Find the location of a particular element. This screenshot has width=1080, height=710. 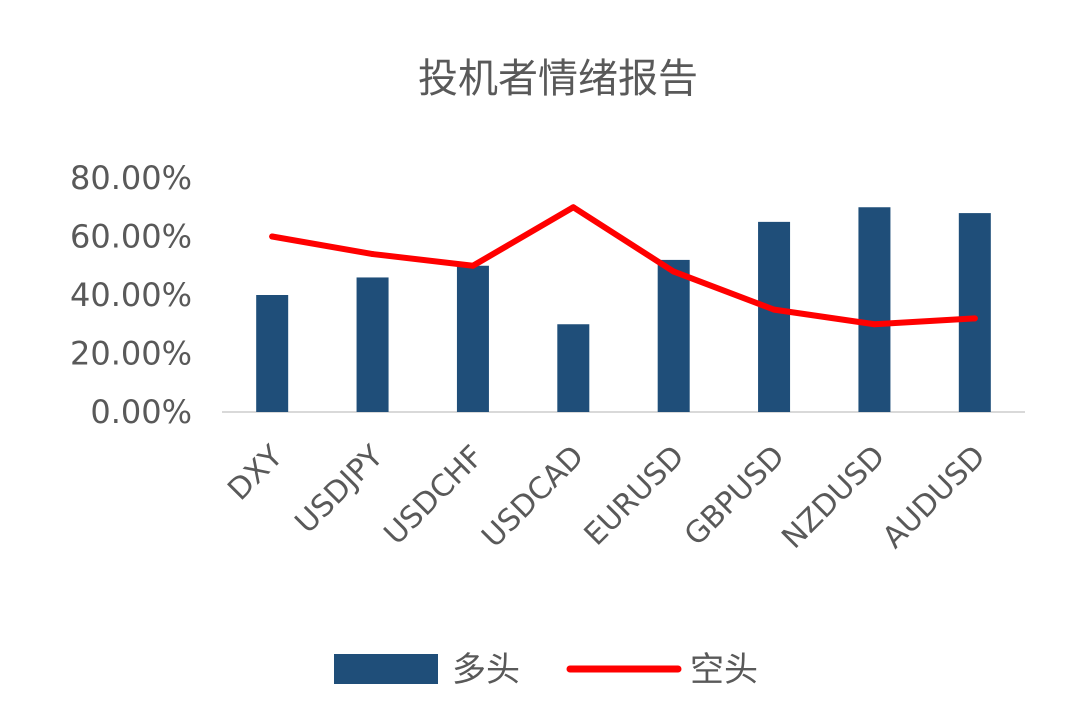

y-tick-label: 60.00% is located at coordinates (131, 237).